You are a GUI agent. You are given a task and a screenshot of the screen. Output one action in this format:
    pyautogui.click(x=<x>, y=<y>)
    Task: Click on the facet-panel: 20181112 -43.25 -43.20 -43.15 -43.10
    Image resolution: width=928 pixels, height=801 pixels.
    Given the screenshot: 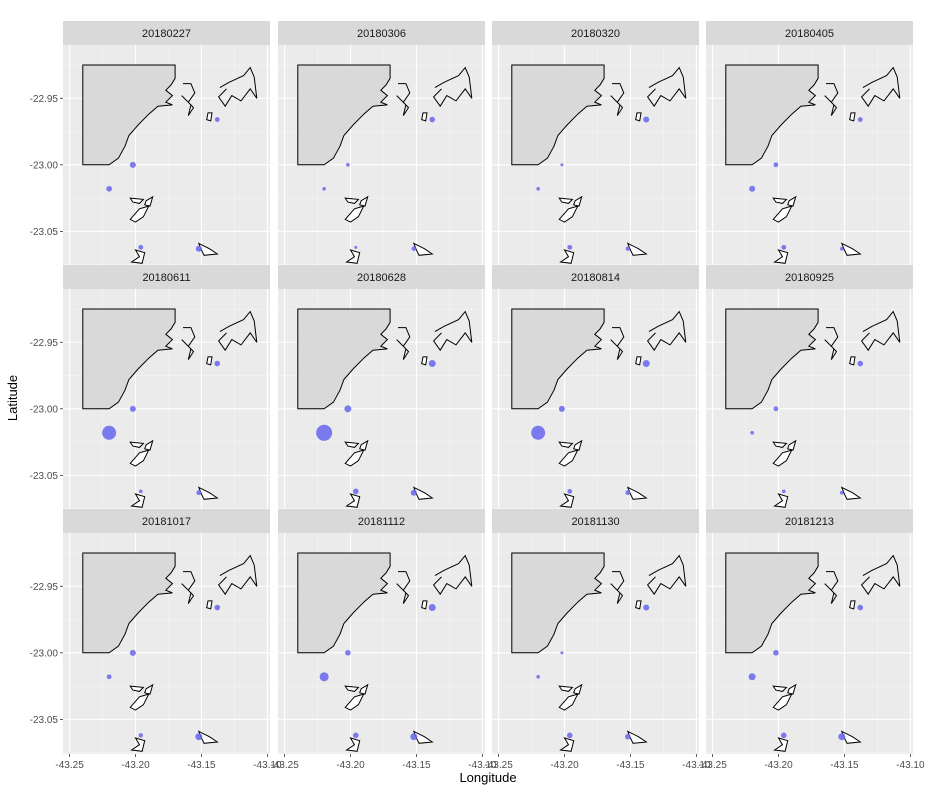 What is the action you would take?
    pyautogui.click(x=383, y=640)
    